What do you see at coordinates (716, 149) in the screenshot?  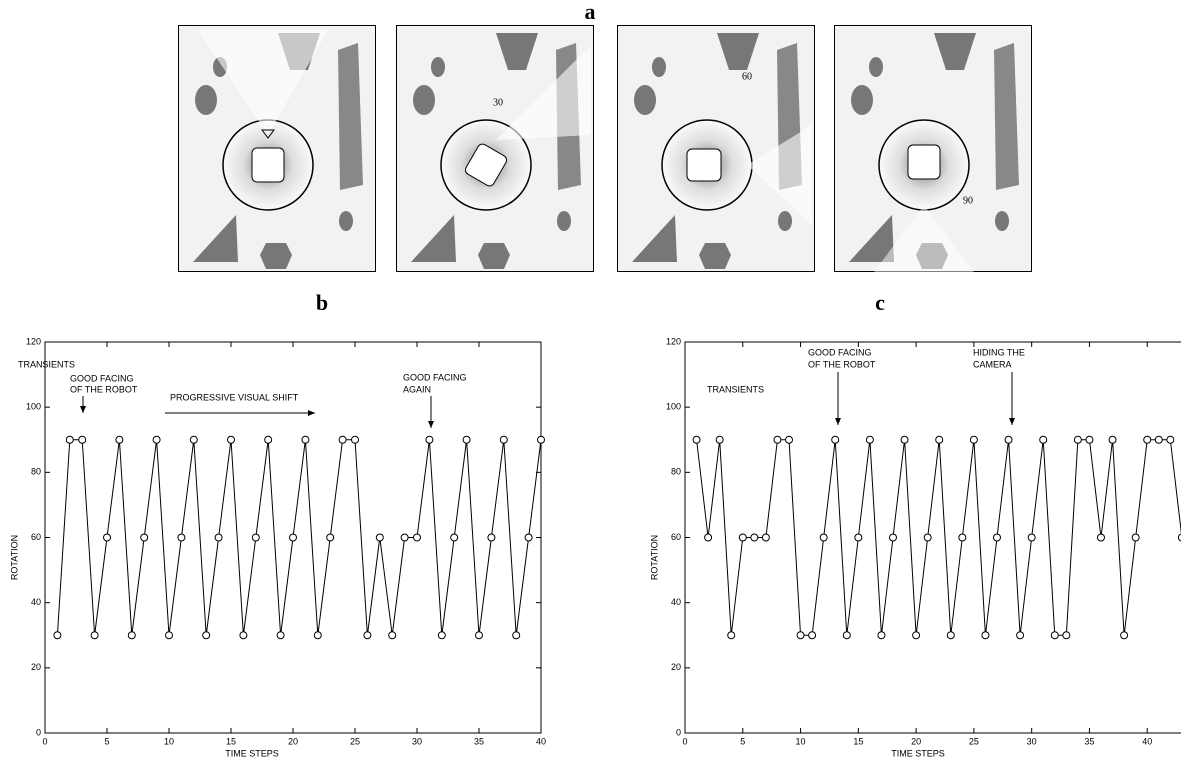 I see `scene: 60` at bounding box center [716, 149].